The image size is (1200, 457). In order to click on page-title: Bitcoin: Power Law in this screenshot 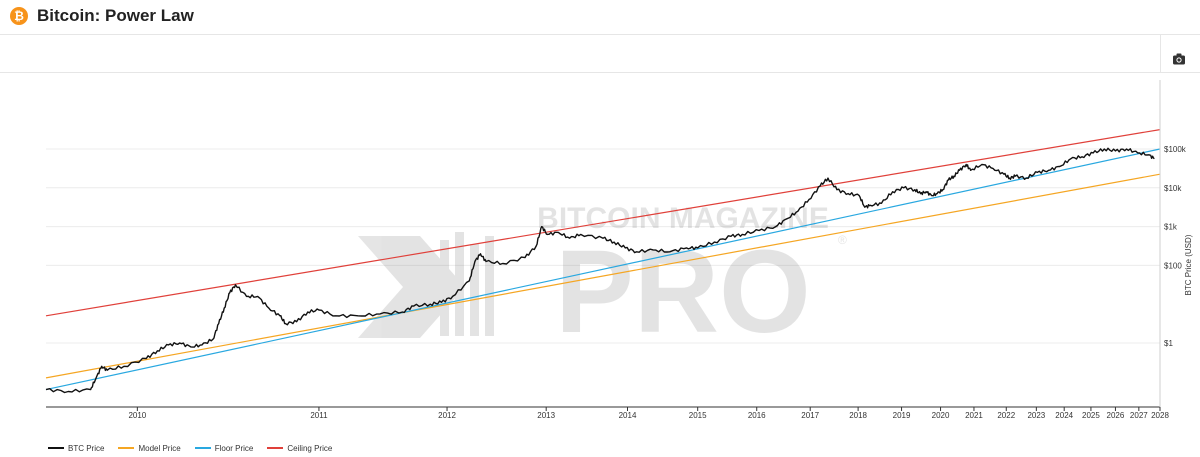, I will do `click(115, 15)`.